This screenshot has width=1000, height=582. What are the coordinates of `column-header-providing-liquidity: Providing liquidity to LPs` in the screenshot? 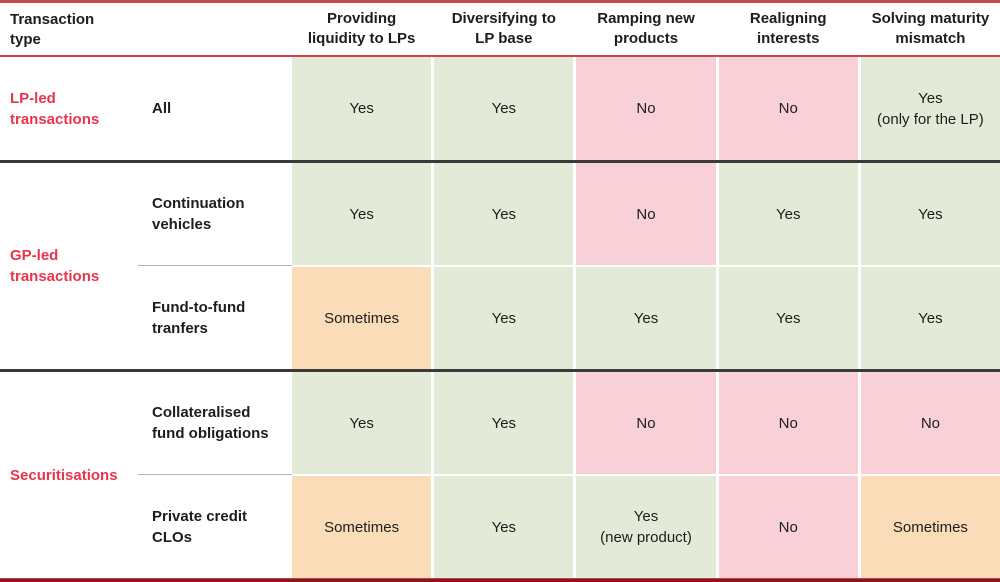 It's located at (361, 28).